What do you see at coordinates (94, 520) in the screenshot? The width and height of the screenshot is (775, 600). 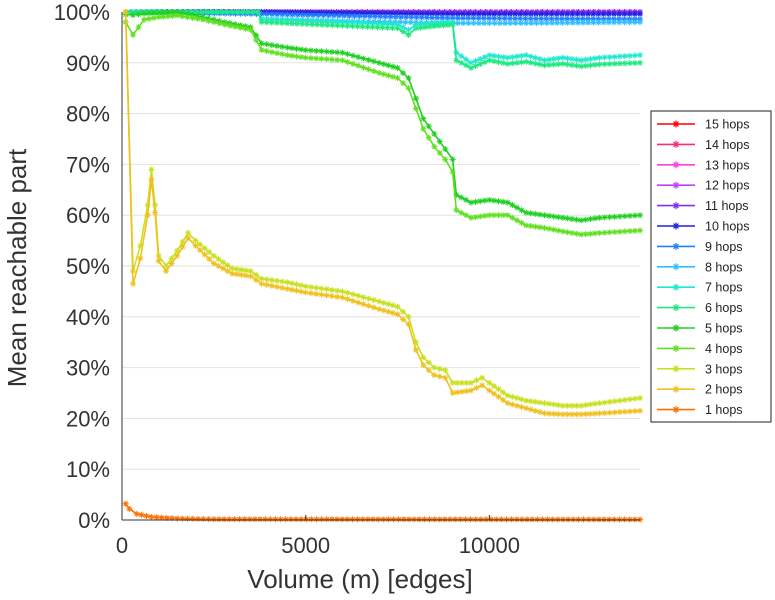 I see `y-tick-label: 0%` at bounding box center [94, 520].